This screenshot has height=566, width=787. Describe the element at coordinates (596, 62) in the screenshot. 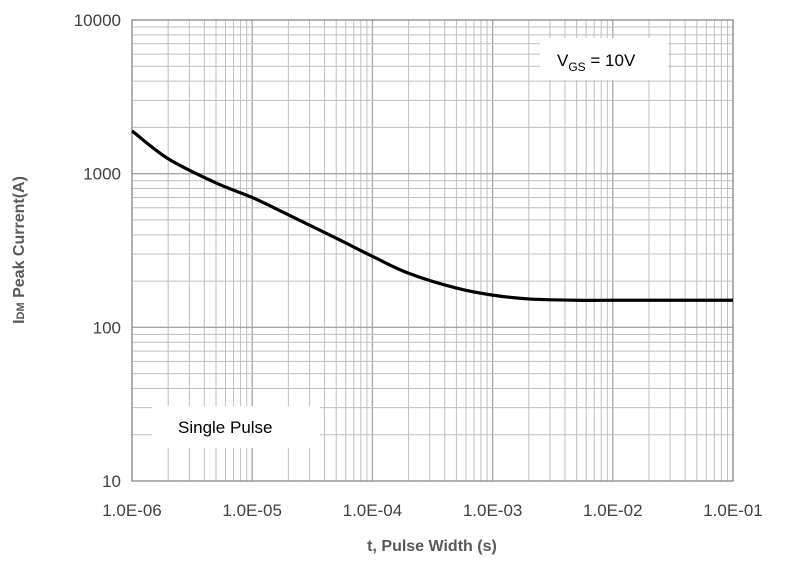

I see `vgs-annotation: VGS = 10V` at that location.